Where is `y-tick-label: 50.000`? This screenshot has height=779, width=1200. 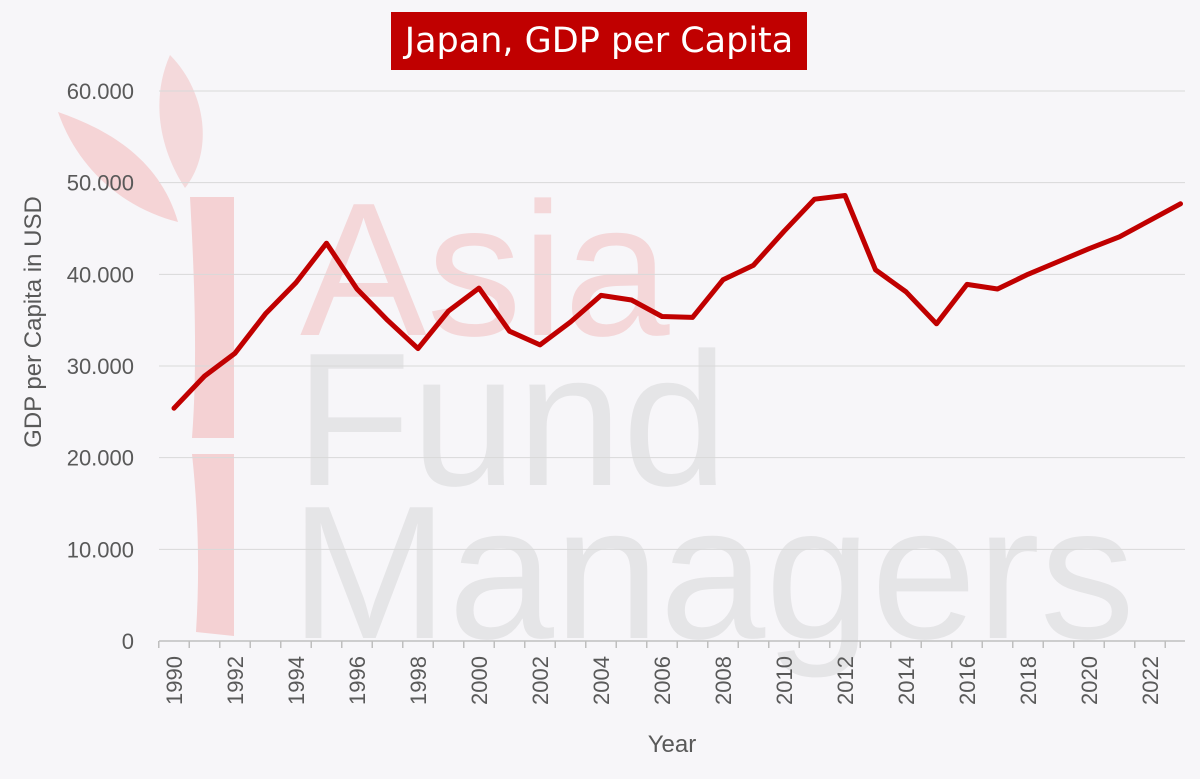
y-tick-label: 50.000 is located at coordinates (100, 183).